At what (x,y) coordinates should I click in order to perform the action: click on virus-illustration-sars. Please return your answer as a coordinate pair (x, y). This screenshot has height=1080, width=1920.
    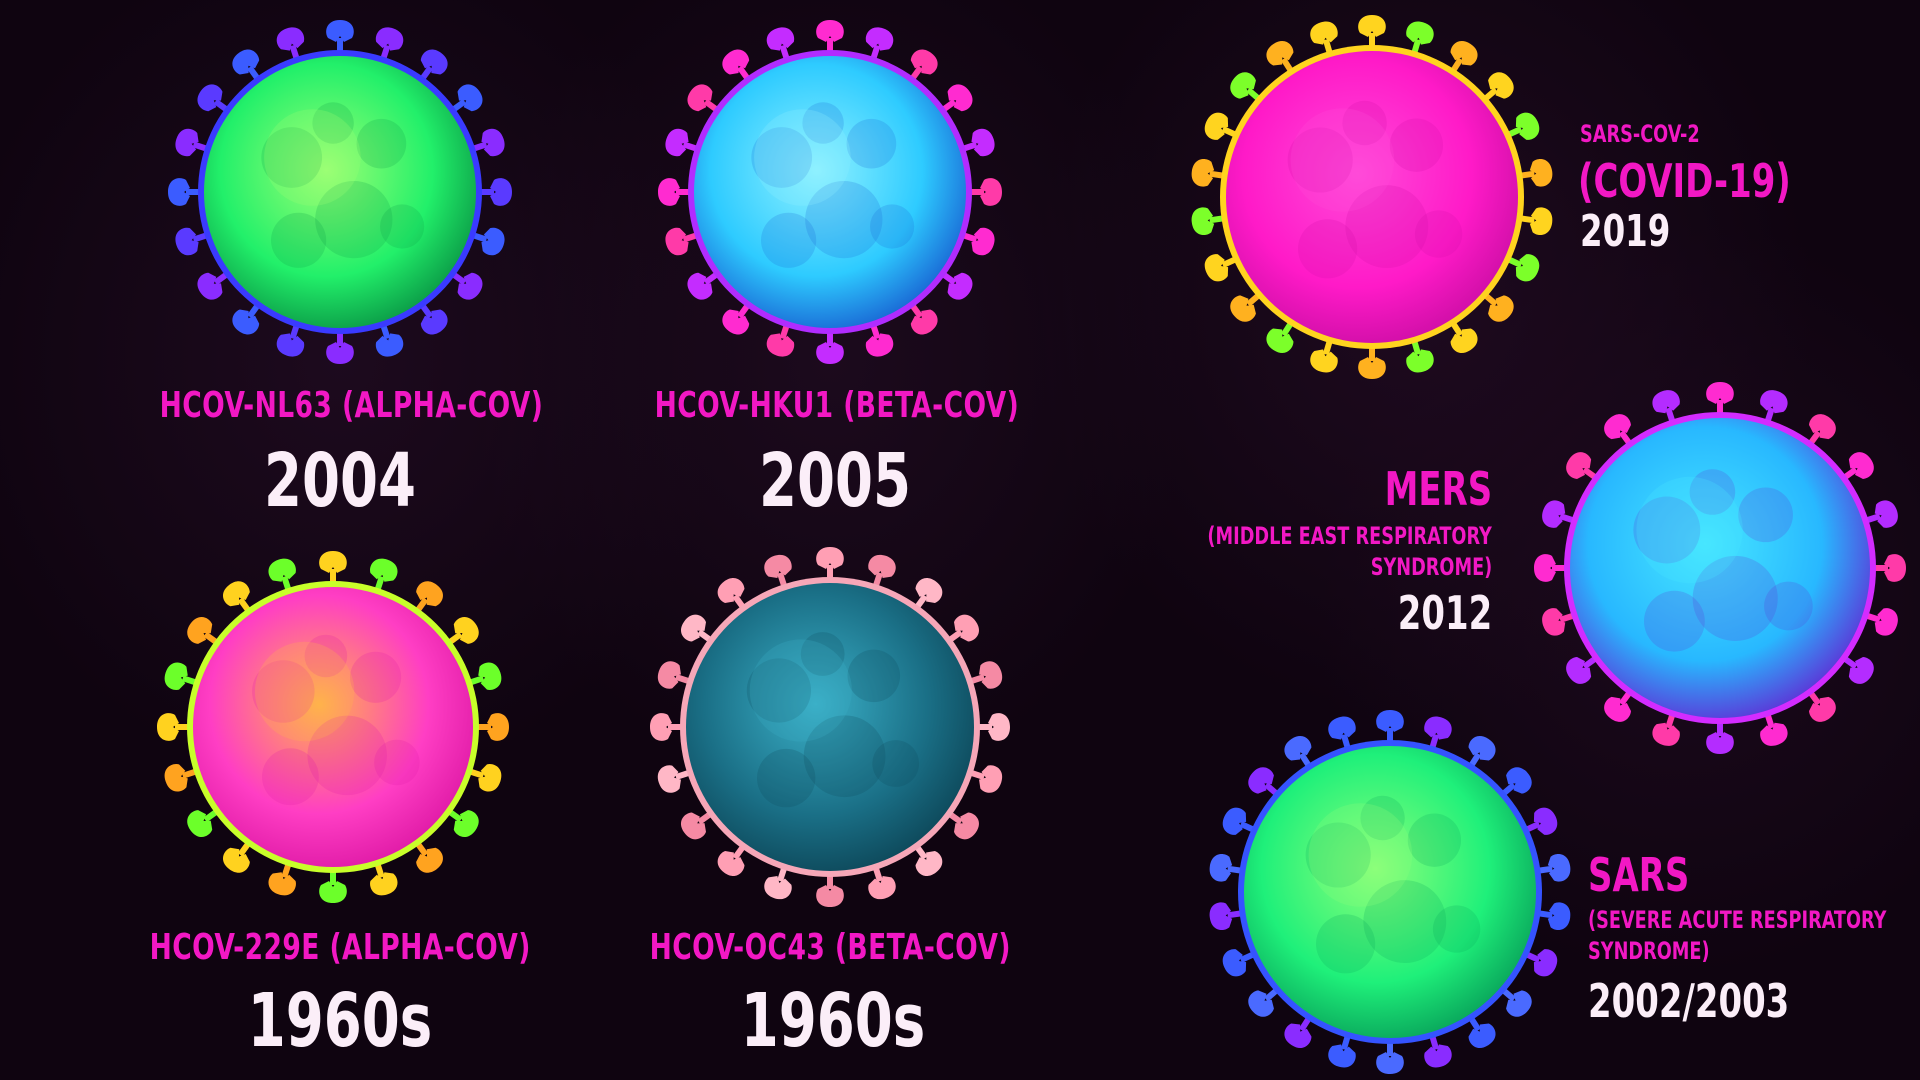
    Looking at the image, I should click on (1390, 892).